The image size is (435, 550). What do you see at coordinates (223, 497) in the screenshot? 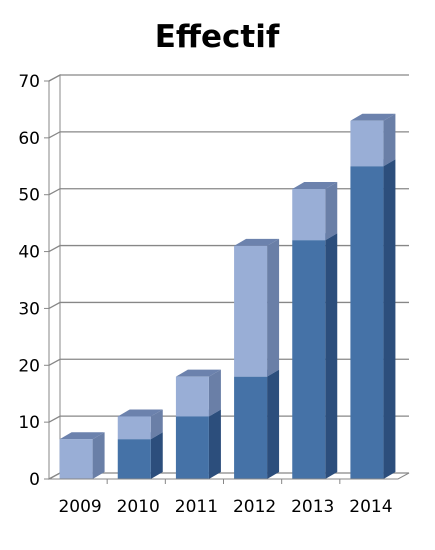
I see `x-axis: 2009 2010 2011 2012 2013 2014` at bounding box center [223, 497].